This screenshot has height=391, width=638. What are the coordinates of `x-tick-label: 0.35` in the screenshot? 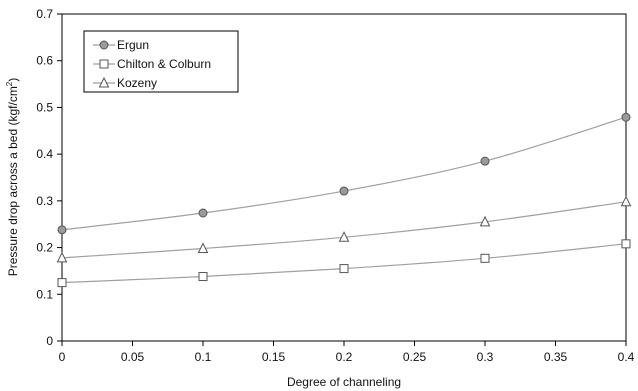 It's located at (556, 357).